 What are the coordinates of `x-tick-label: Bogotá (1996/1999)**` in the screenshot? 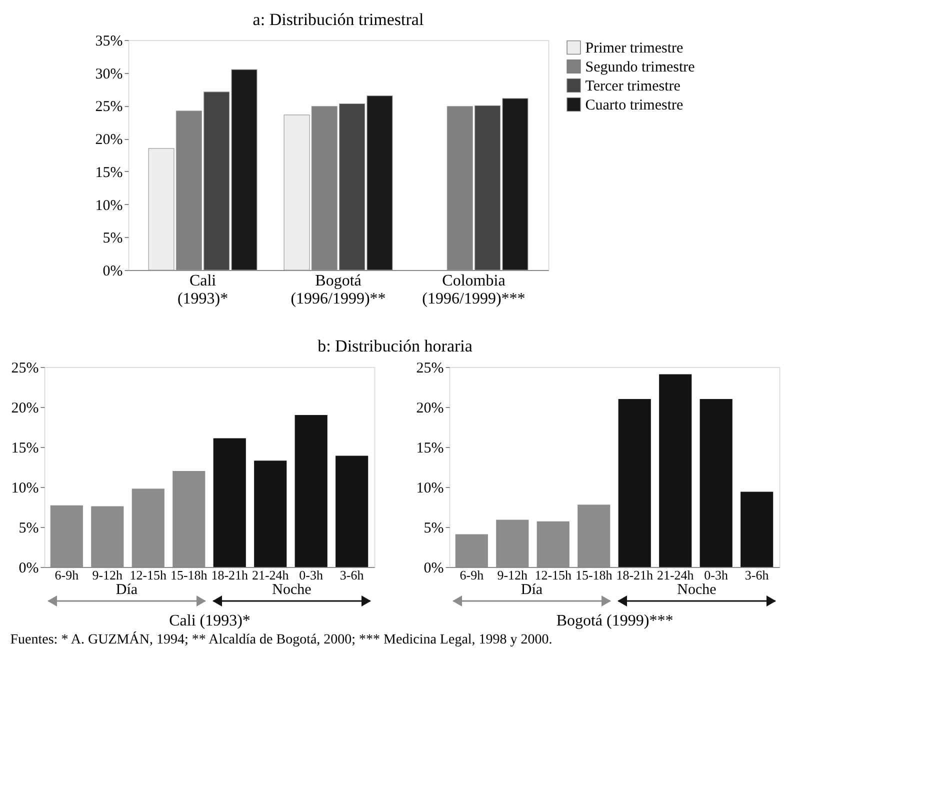 It's located at (338, 290).